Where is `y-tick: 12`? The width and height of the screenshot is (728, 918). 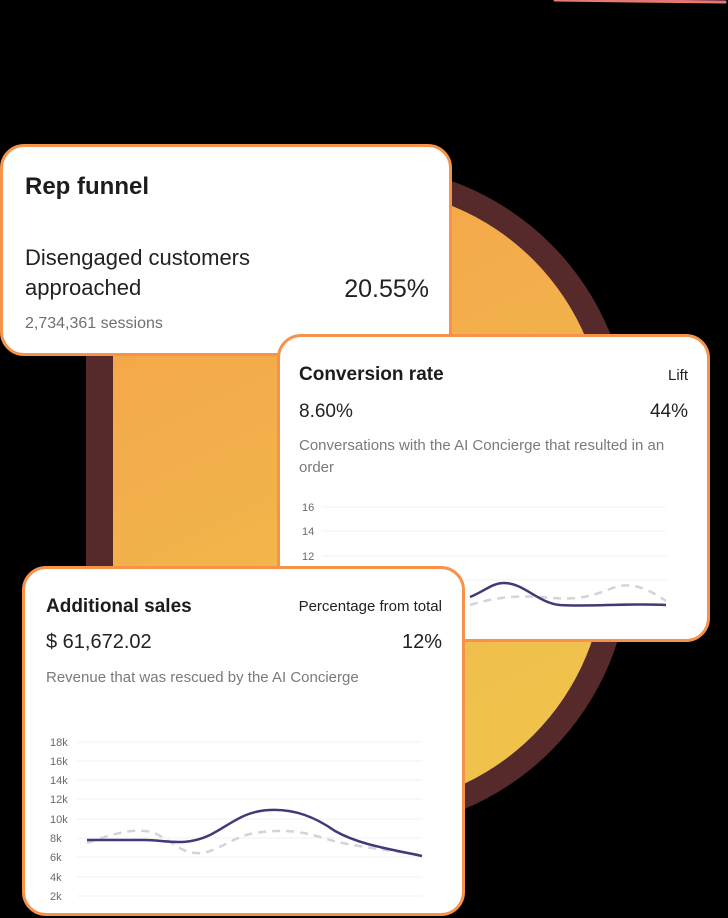 y-tick: 12 is located at coordinates (308, 557).